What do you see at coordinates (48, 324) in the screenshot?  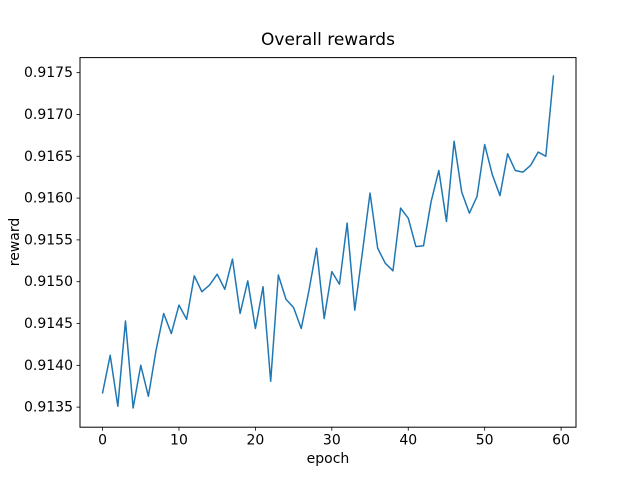 I see `y-tick-label: 0.9145` at bounding box center [48, 324].